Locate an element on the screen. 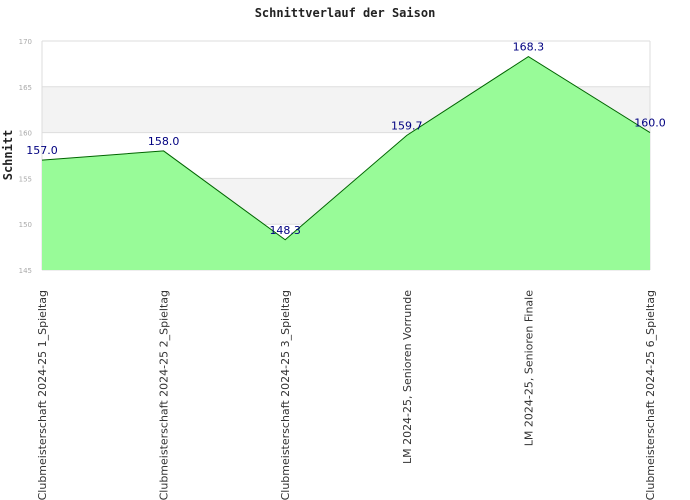 The width and height of the screenshot is (690, 500). x-tick-label: Clubmeisterschaft 2024-25 6_Spieltag is located at coordinates (650, 395).